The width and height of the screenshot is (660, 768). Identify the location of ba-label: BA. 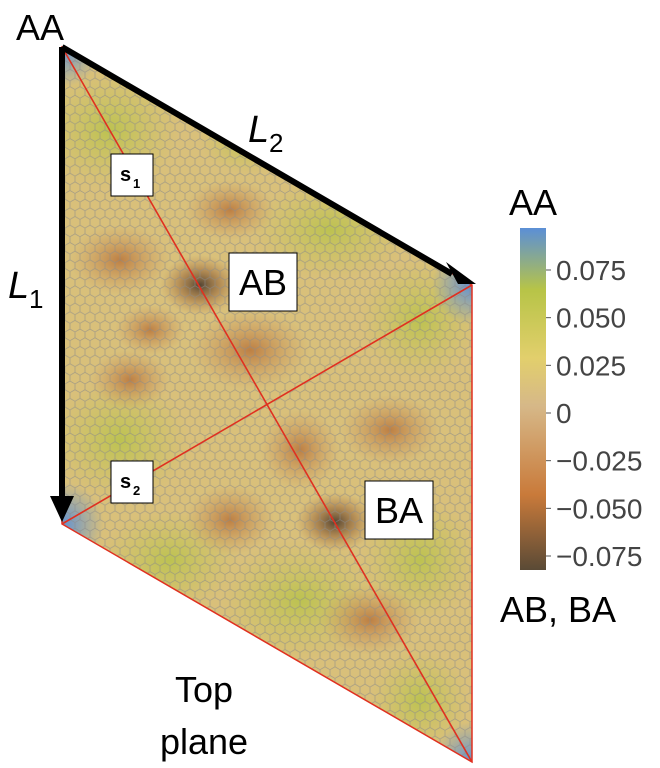
(399, 510).